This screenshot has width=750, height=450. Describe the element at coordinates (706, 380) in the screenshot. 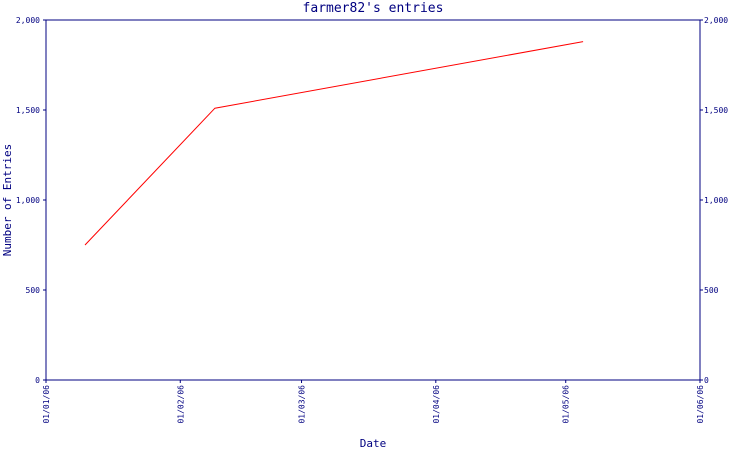

I see `y-tick-label-right: 0` at that location.